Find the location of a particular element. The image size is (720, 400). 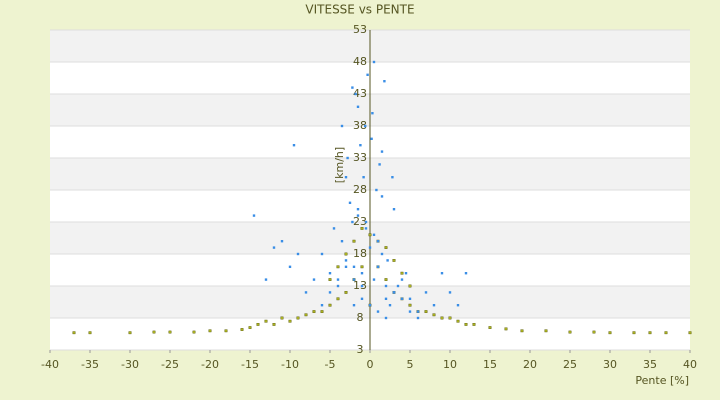

y-tick-label: 23 is located at coordinates (360, 221).